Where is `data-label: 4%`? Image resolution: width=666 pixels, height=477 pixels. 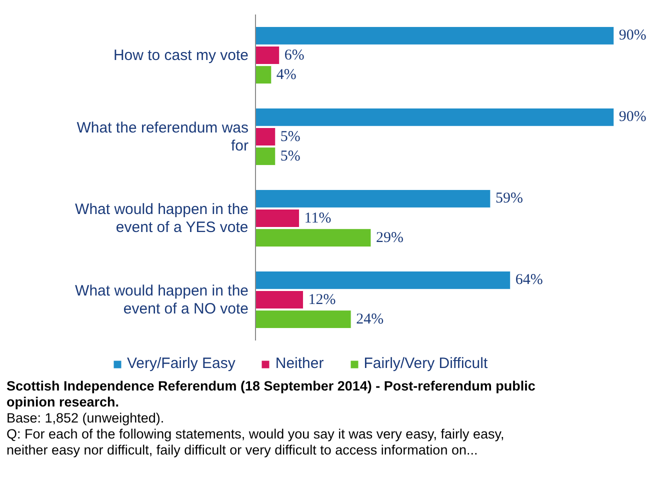 data-label: 4% is located at coordinates (286, 74).